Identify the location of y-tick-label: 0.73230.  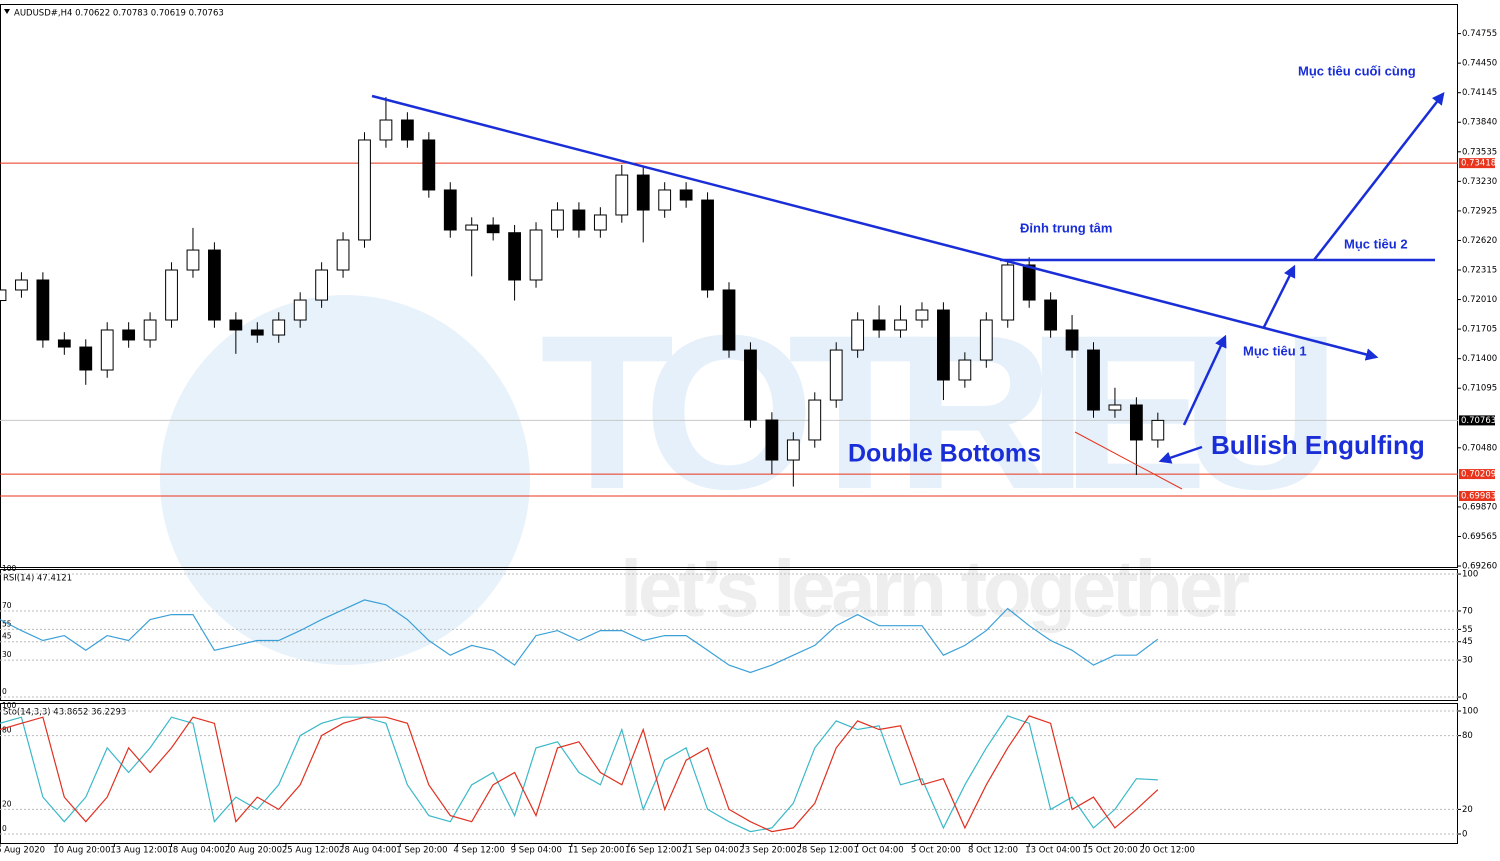
(1479, 182).